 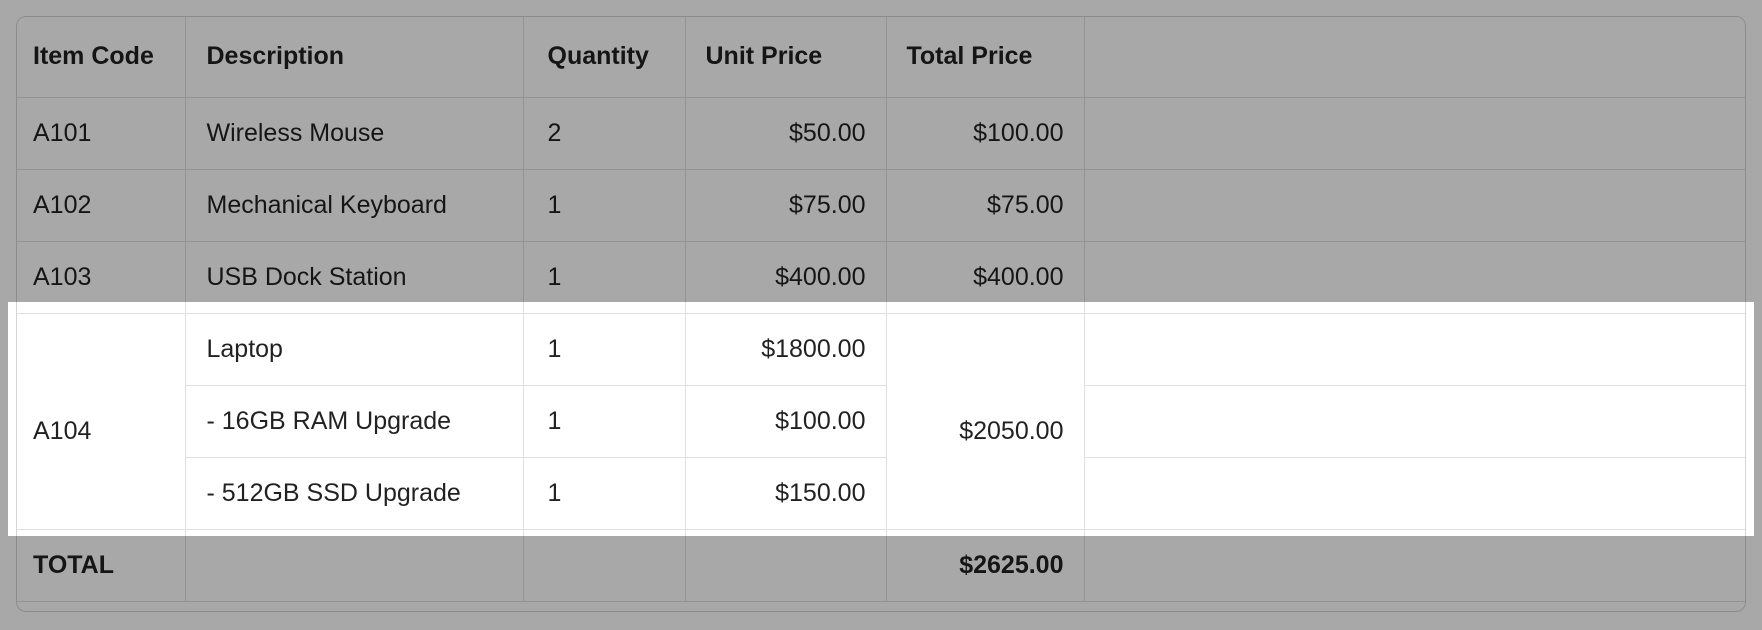 What do you see at coordinates (985, 133) in the screenshot?
I see `cell-total-price: $100.00` at bounding box center [985, 133].